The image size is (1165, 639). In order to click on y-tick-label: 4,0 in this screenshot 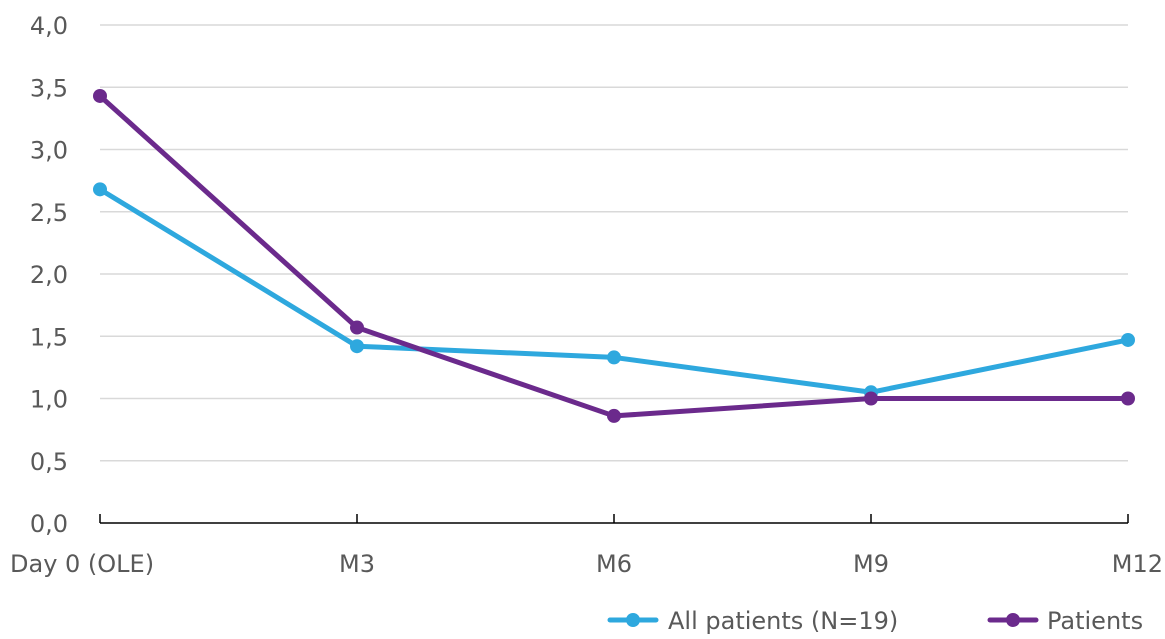, I will do `click(49, 26)`.